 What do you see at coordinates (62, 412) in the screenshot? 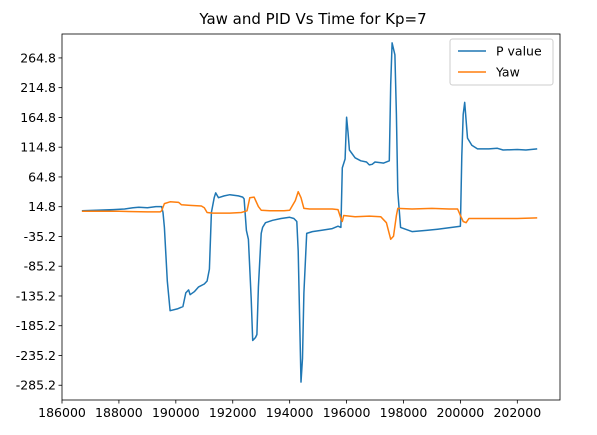
I see `x-tick-label-0: 186000` at bounding box center [62, 412].